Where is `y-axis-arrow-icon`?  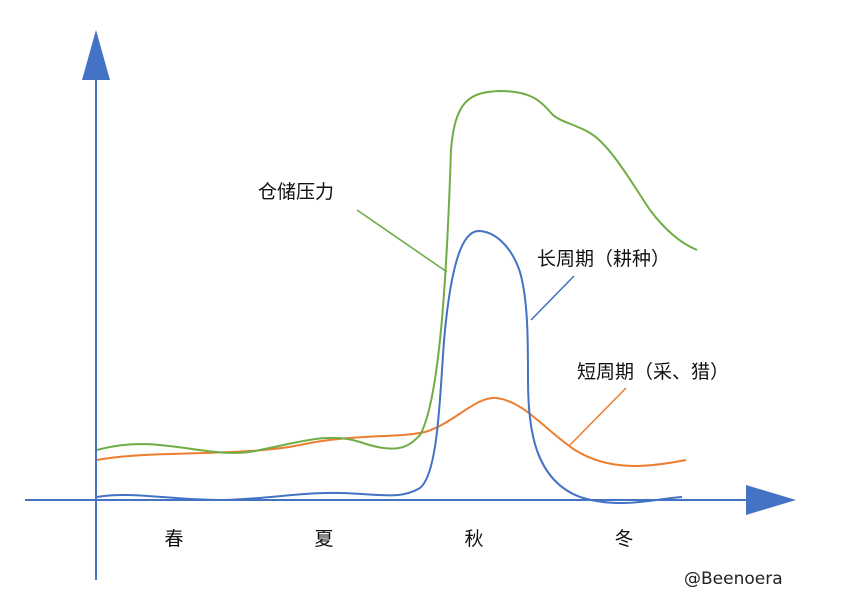 y-axis-arrow-icon is located at coordinates (96, 55).